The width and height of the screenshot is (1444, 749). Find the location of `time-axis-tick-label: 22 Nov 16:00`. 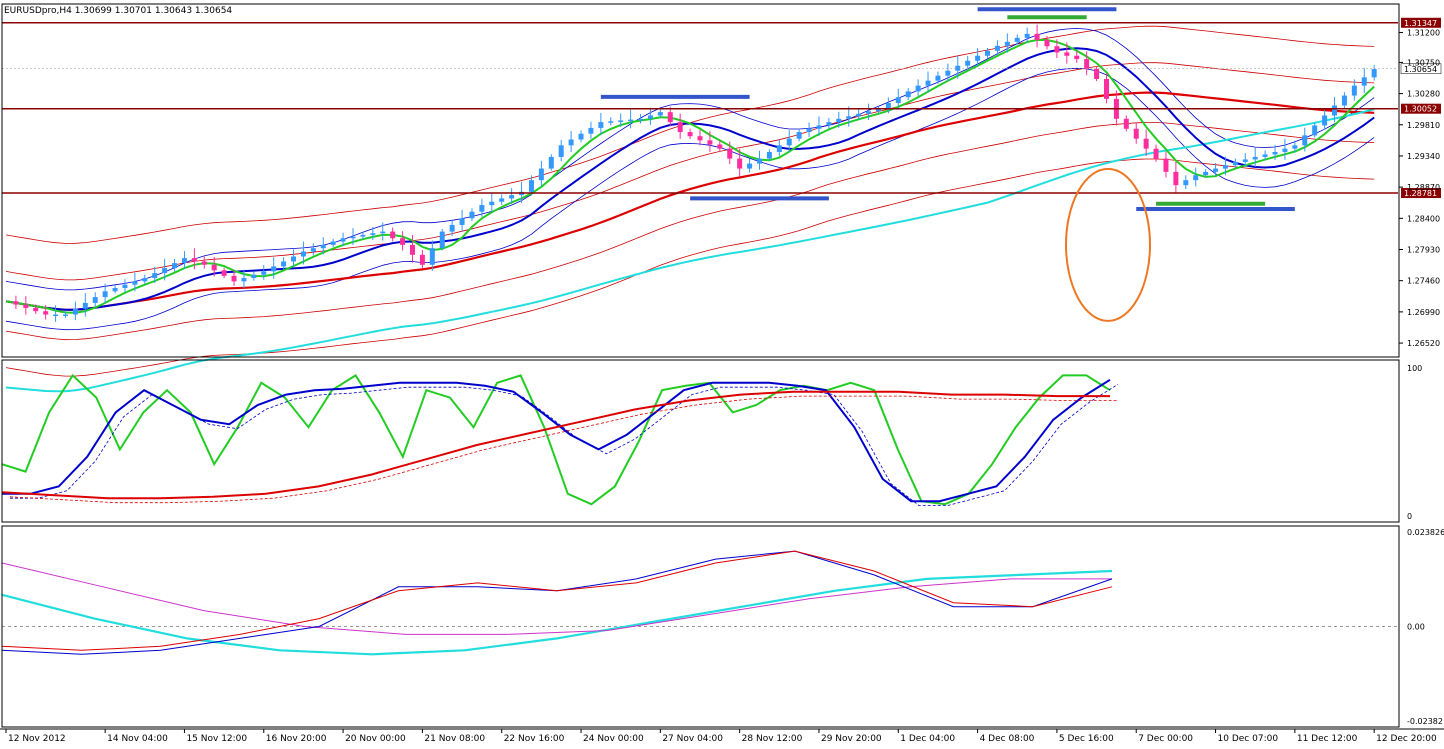

time-axis-tick-label: 22 Nov 16:00 is located at coordinates (534, 739).